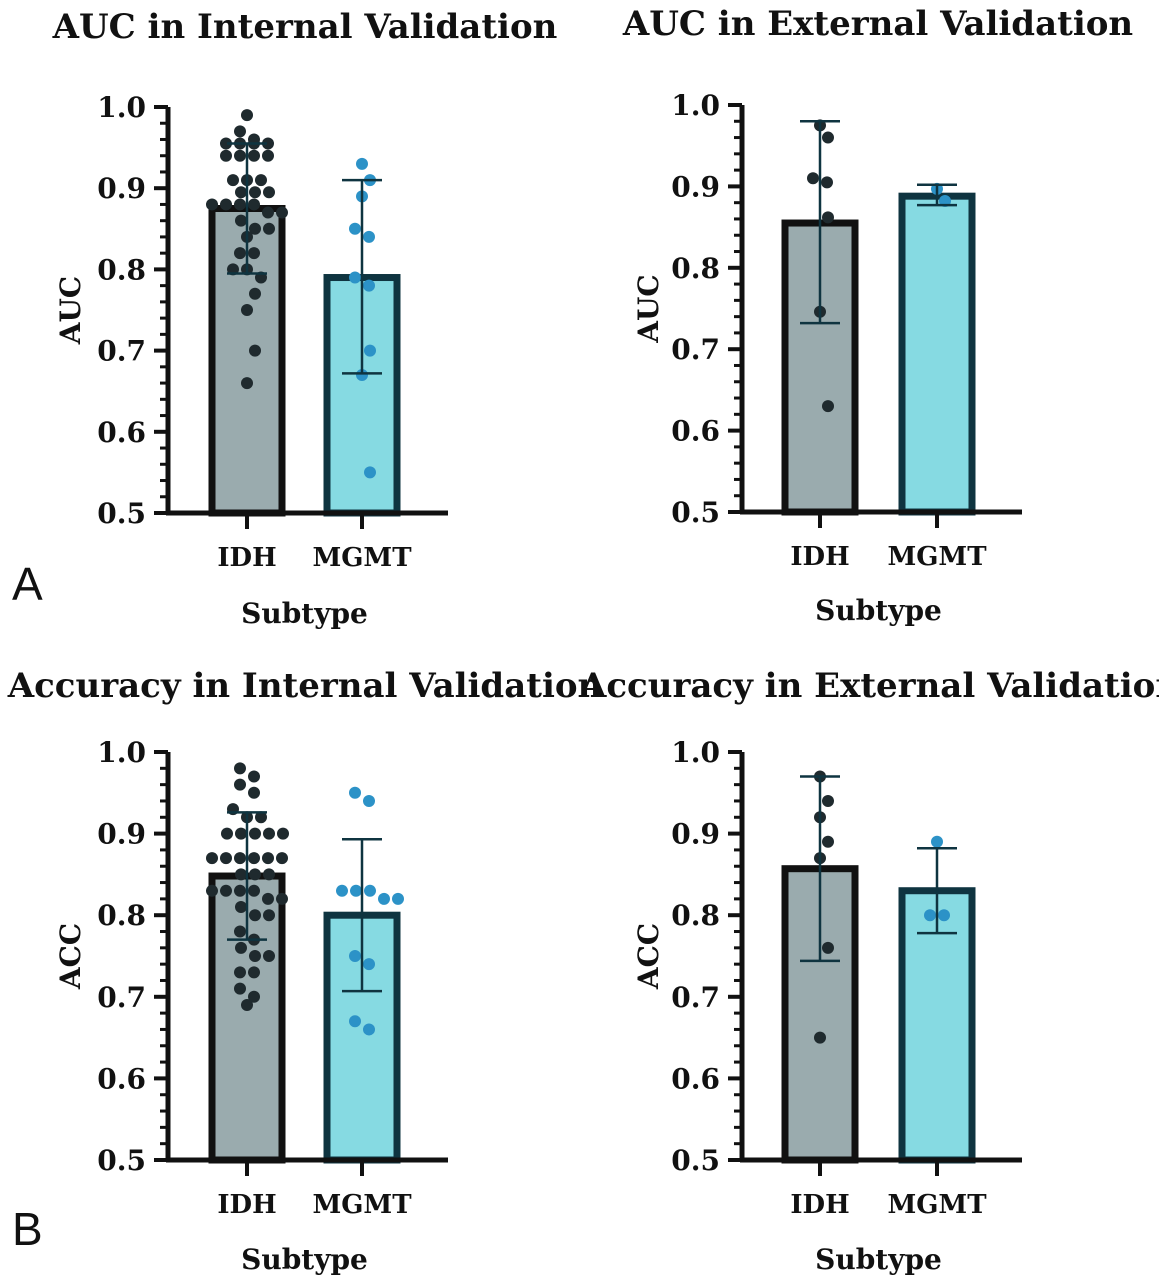  Describe the element at coordinates (877, 24) in the screenshot. I see `chart-title: AUC in External Validation` at that location.